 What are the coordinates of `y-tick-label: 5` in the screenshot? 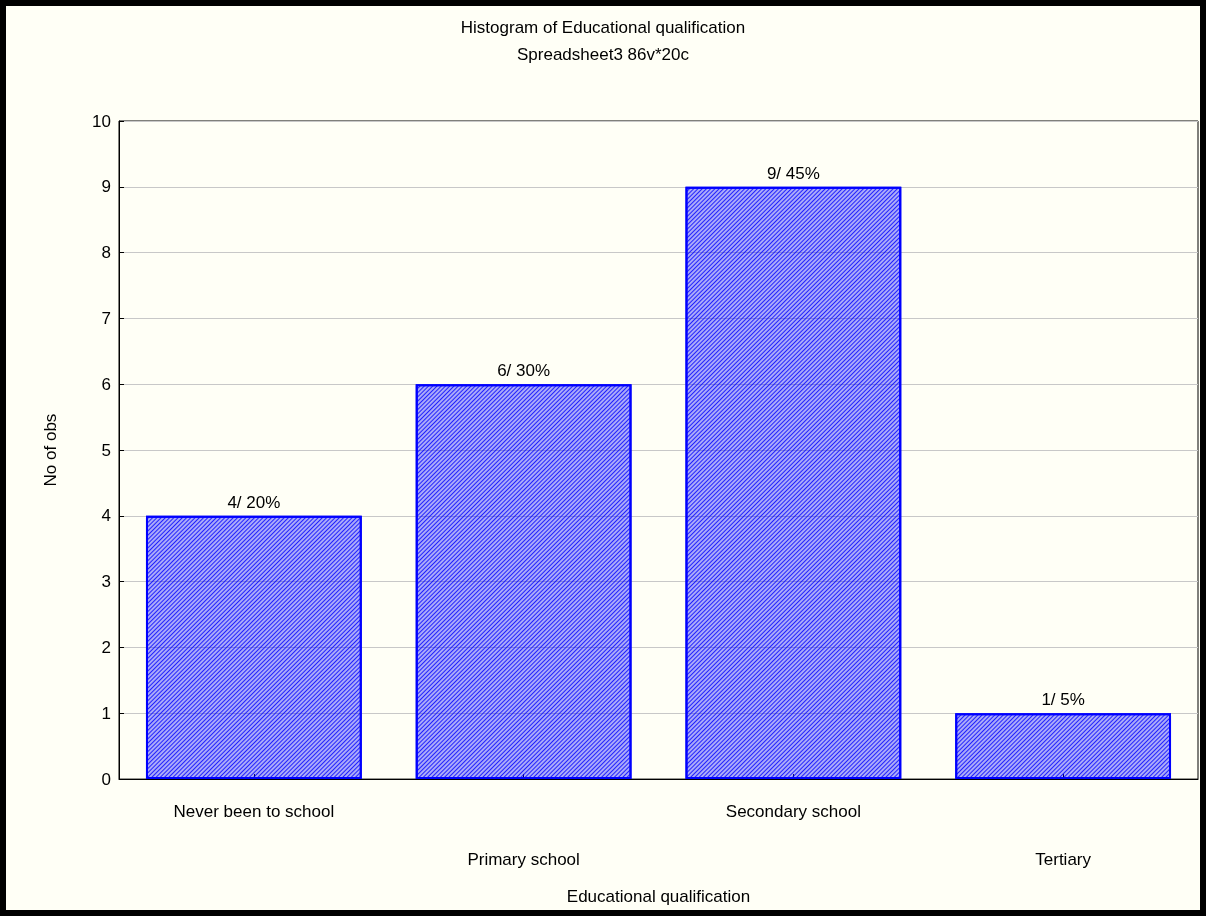 It's located at (106, 450).